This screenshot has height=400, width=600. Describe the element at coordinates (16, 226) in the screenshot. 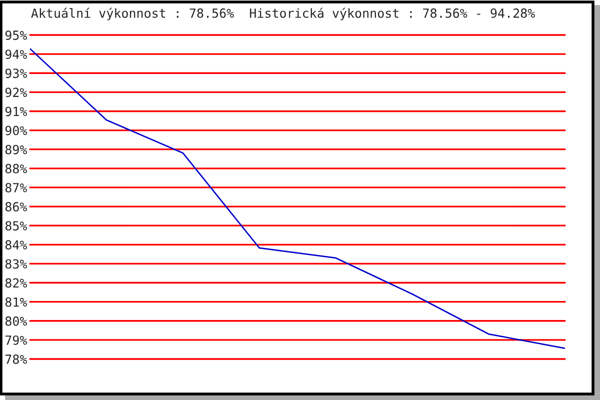

I see `y-tick-label: 85%` at that location.